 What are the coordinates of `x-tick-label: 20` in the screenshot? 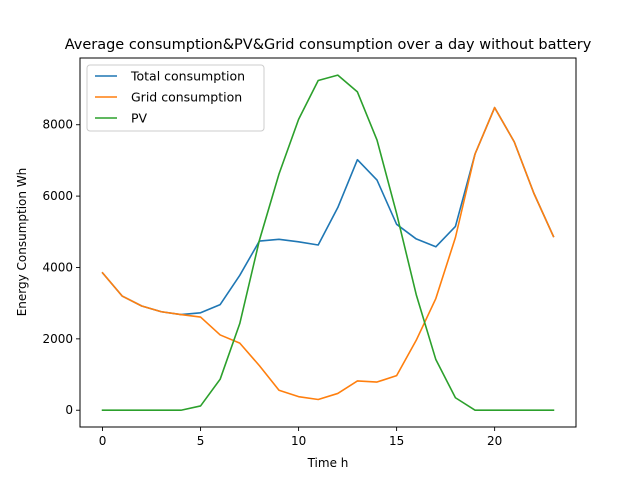 It's located at (494, 441).